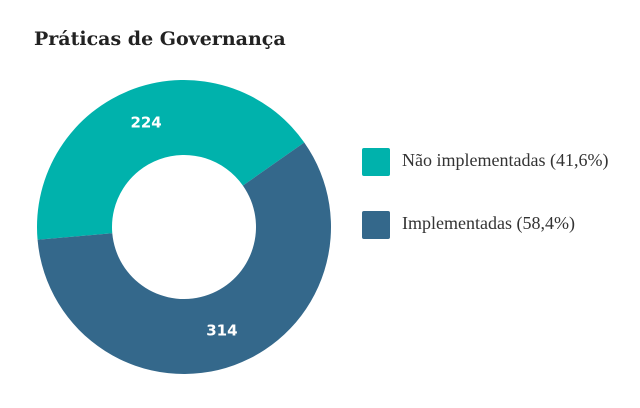 This screenshot has width=640, height=408. I want to click on chart-title: Práticas de Governança, so click(160, 39).